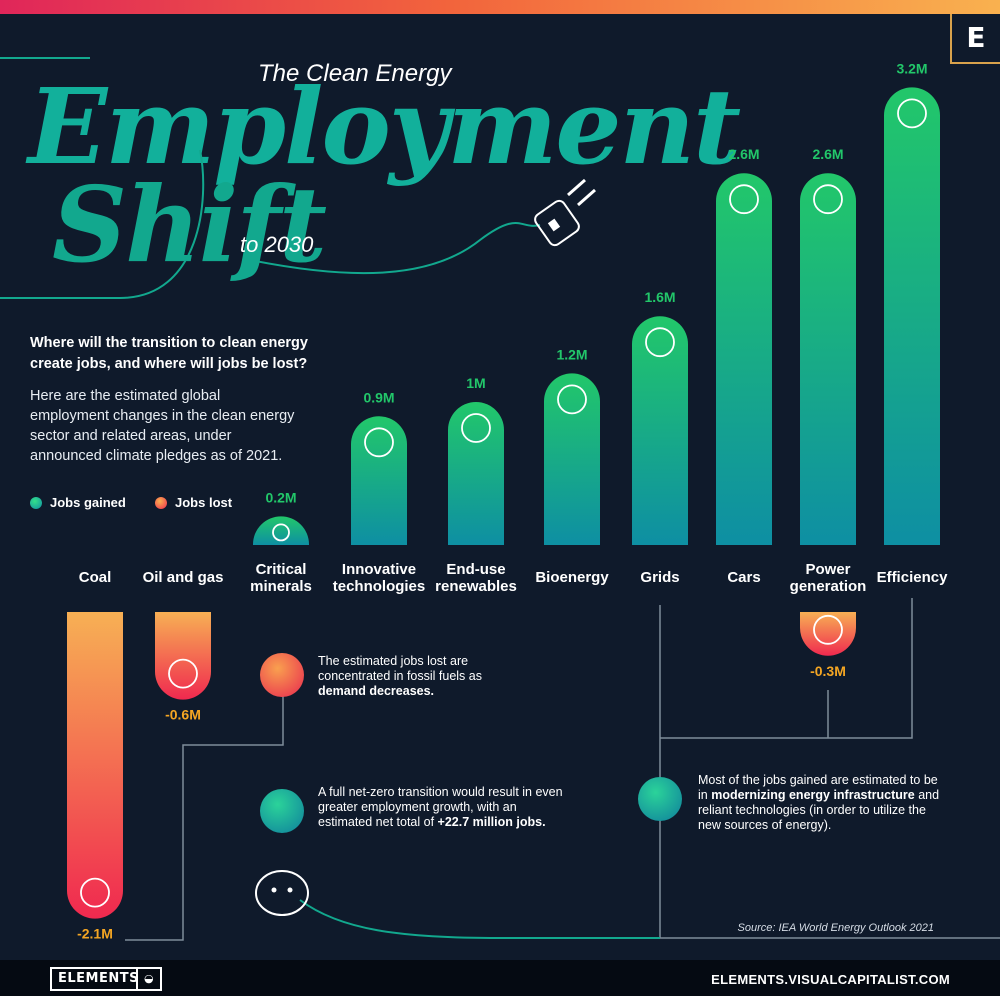 The height and width of the screenshot is (996, 1000). What do you see at coordinates (571, 354) in the screenshot?
I see `value-label-gain: 1.2M` at bounding box center [571, 354].